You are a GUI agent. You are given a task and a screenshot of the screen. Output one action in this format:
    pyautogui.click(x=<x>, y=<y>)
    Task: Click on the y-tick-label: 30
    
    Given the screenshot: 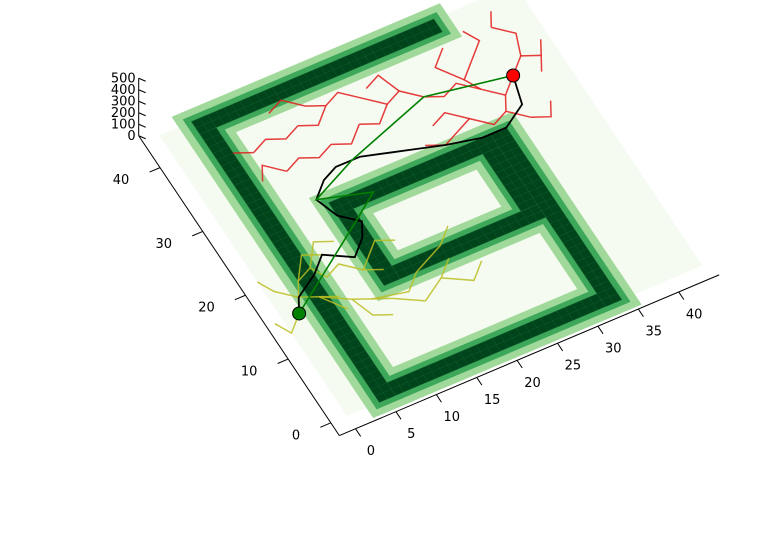 What is the action you would take?
    pyautogui.click(x=163, y=244)
    